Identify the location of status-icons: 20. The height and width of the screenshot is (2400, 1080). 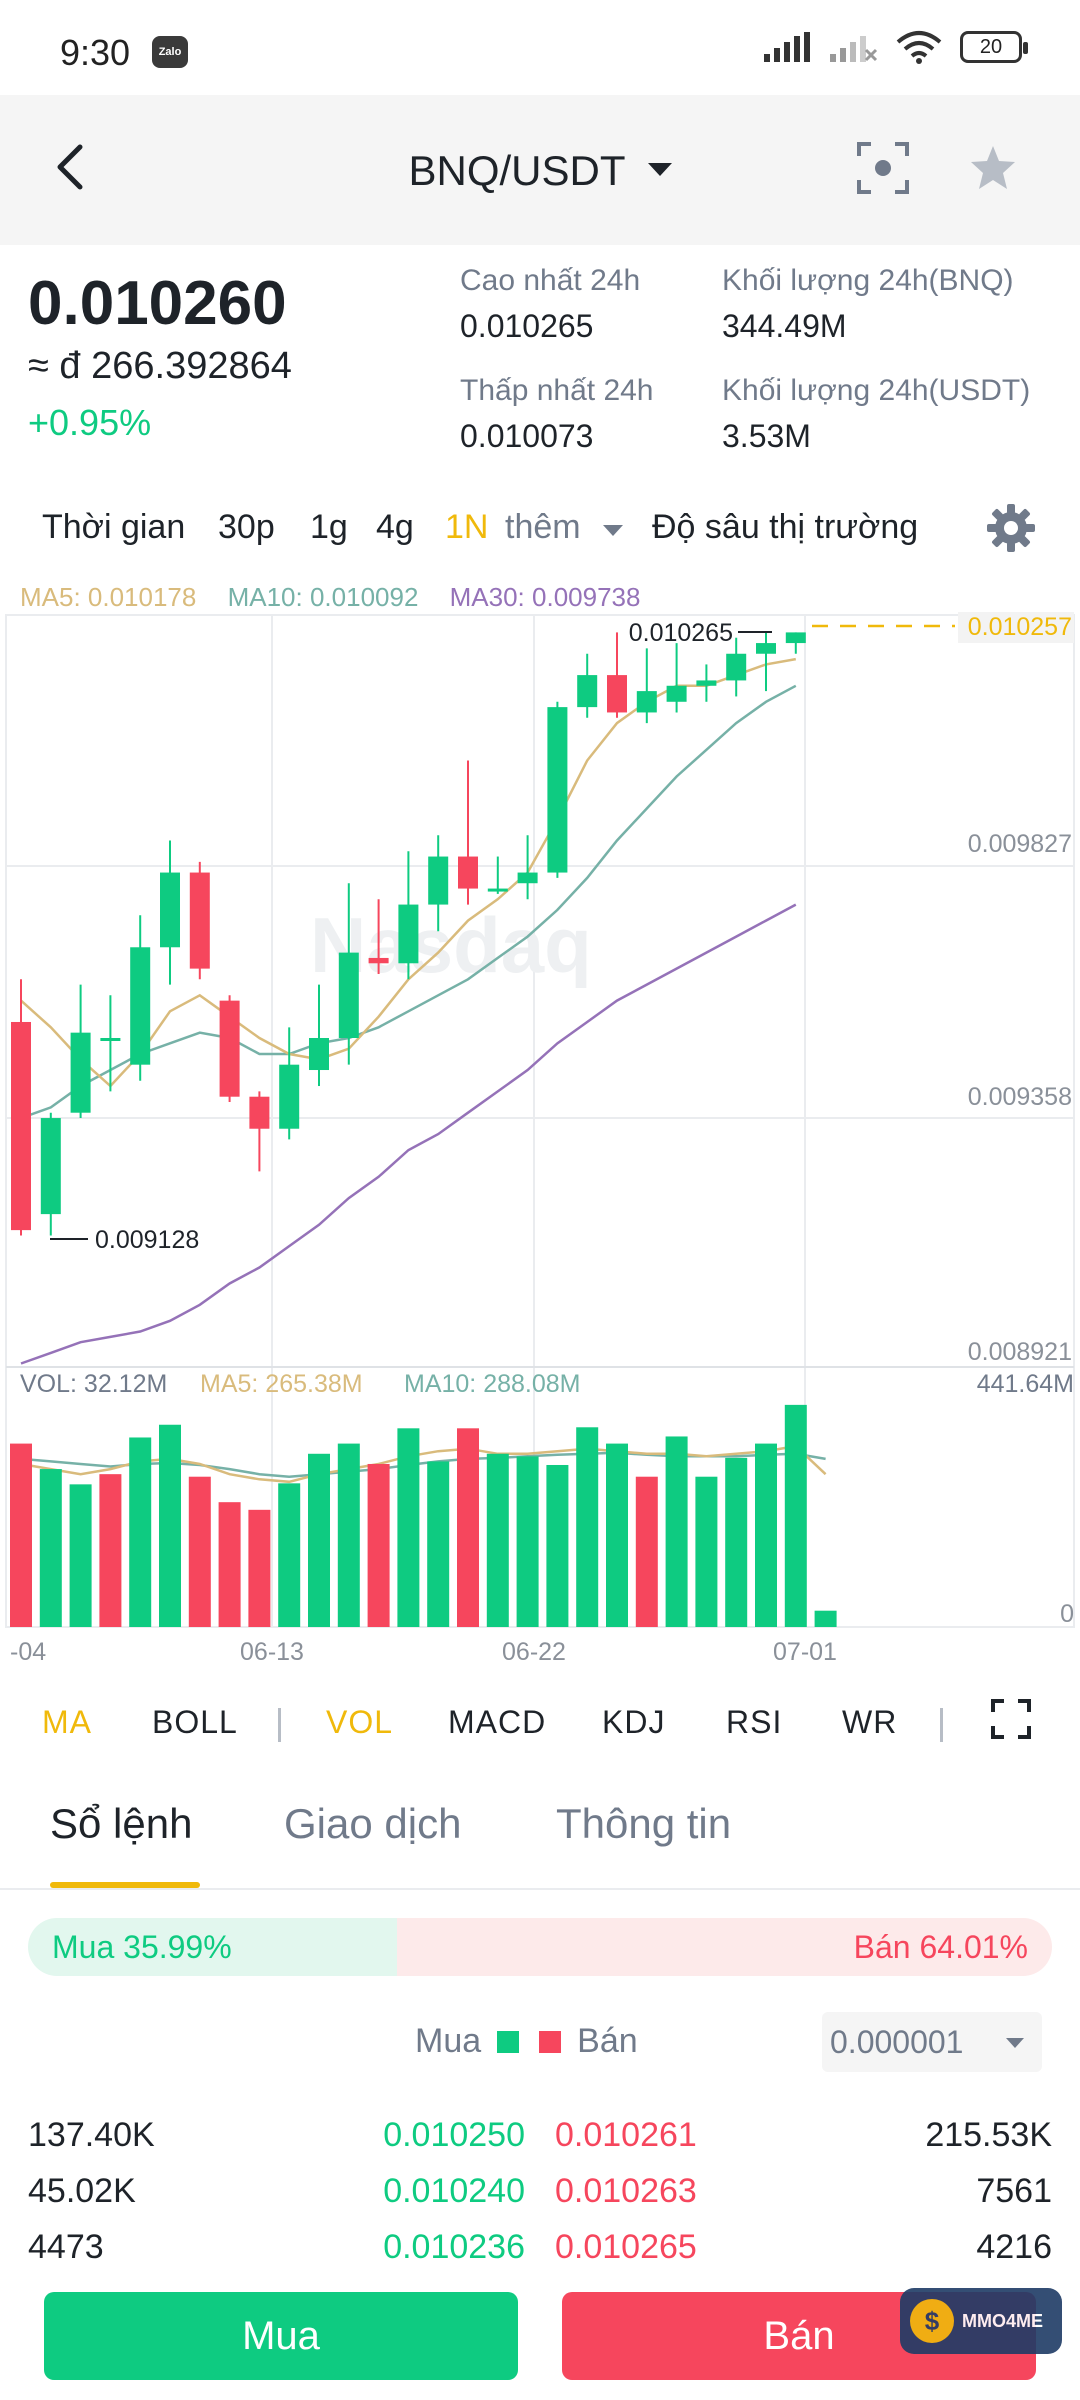
(896, 47).